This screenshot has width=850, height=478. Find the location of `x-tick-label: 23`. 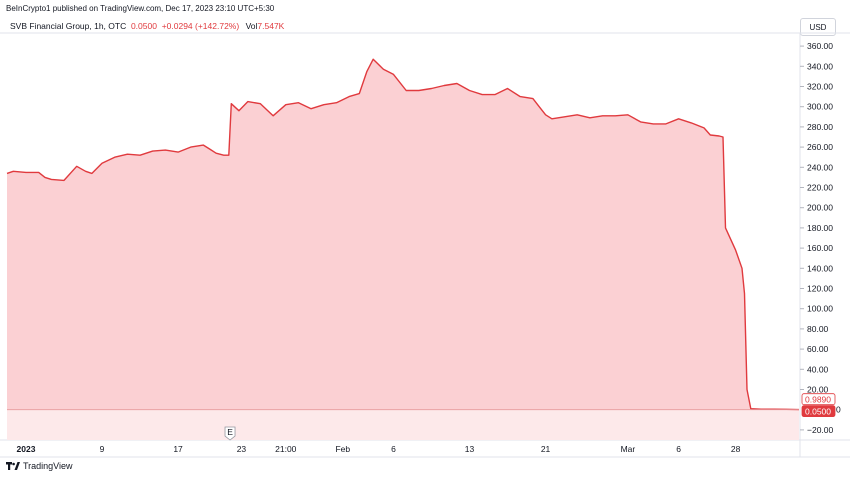

x-tick-label: 23 is located at coordinates (242, 449).